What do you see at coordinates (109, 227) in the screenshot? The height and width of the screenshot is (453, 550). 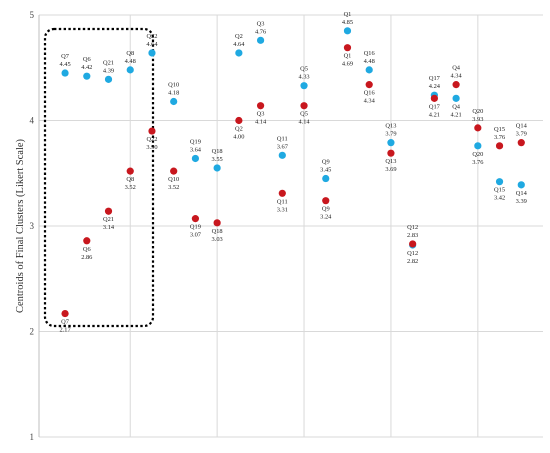 I see `data-label-value: 3.14` at bounding box center [109, 227].